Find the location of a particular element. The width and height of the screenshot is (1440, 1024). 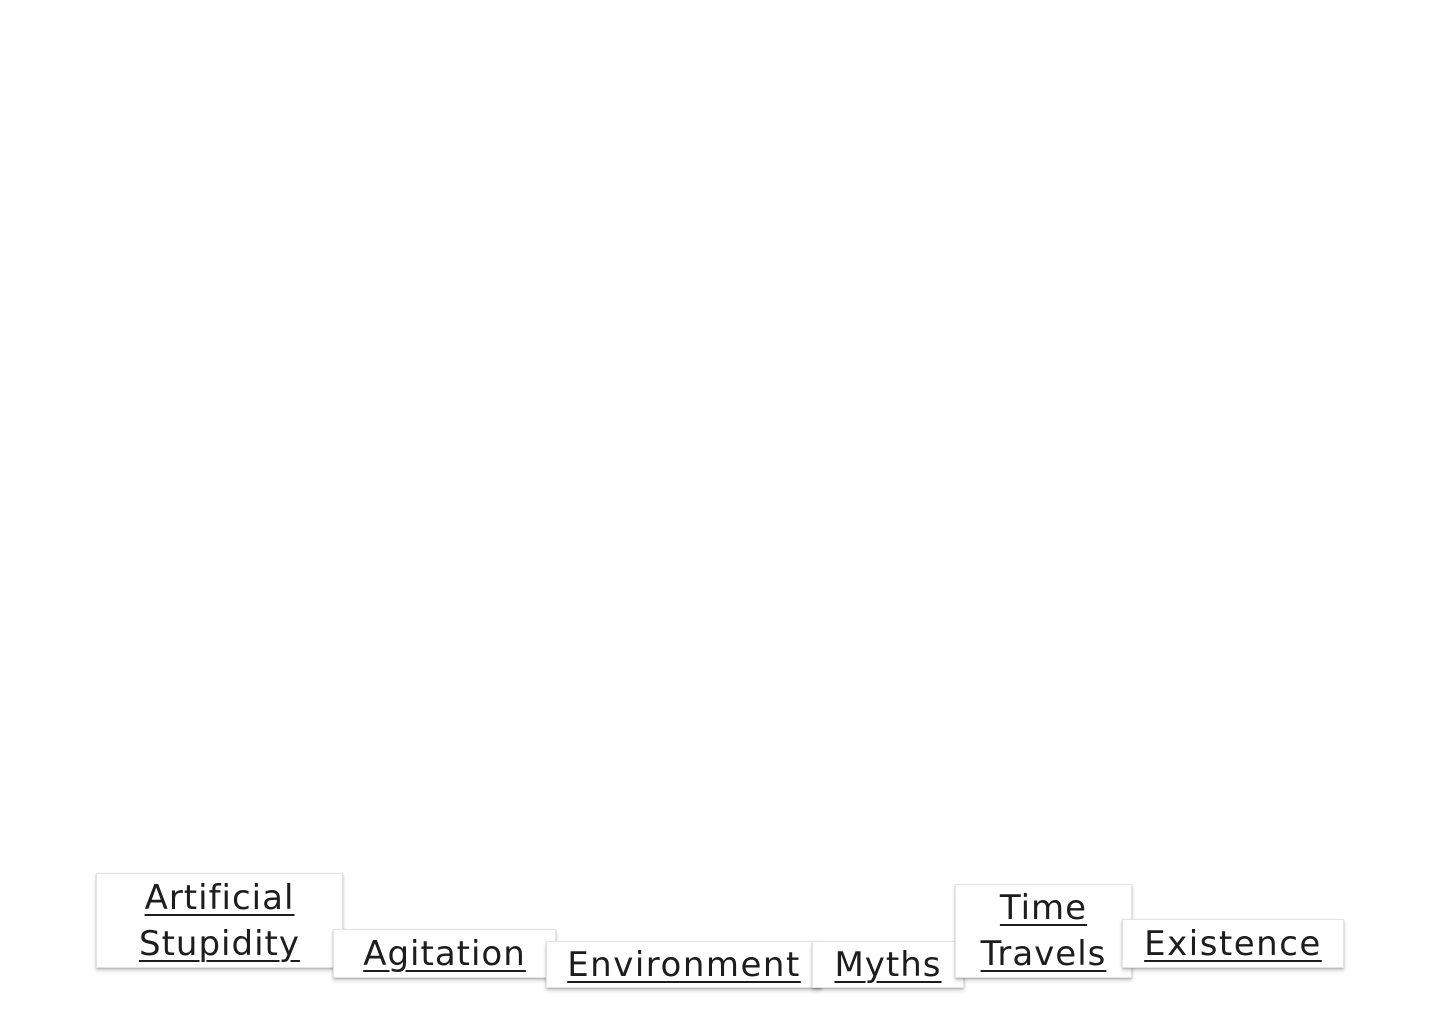

topic-link-existence: Existence is located at coordinates (1233, 943).